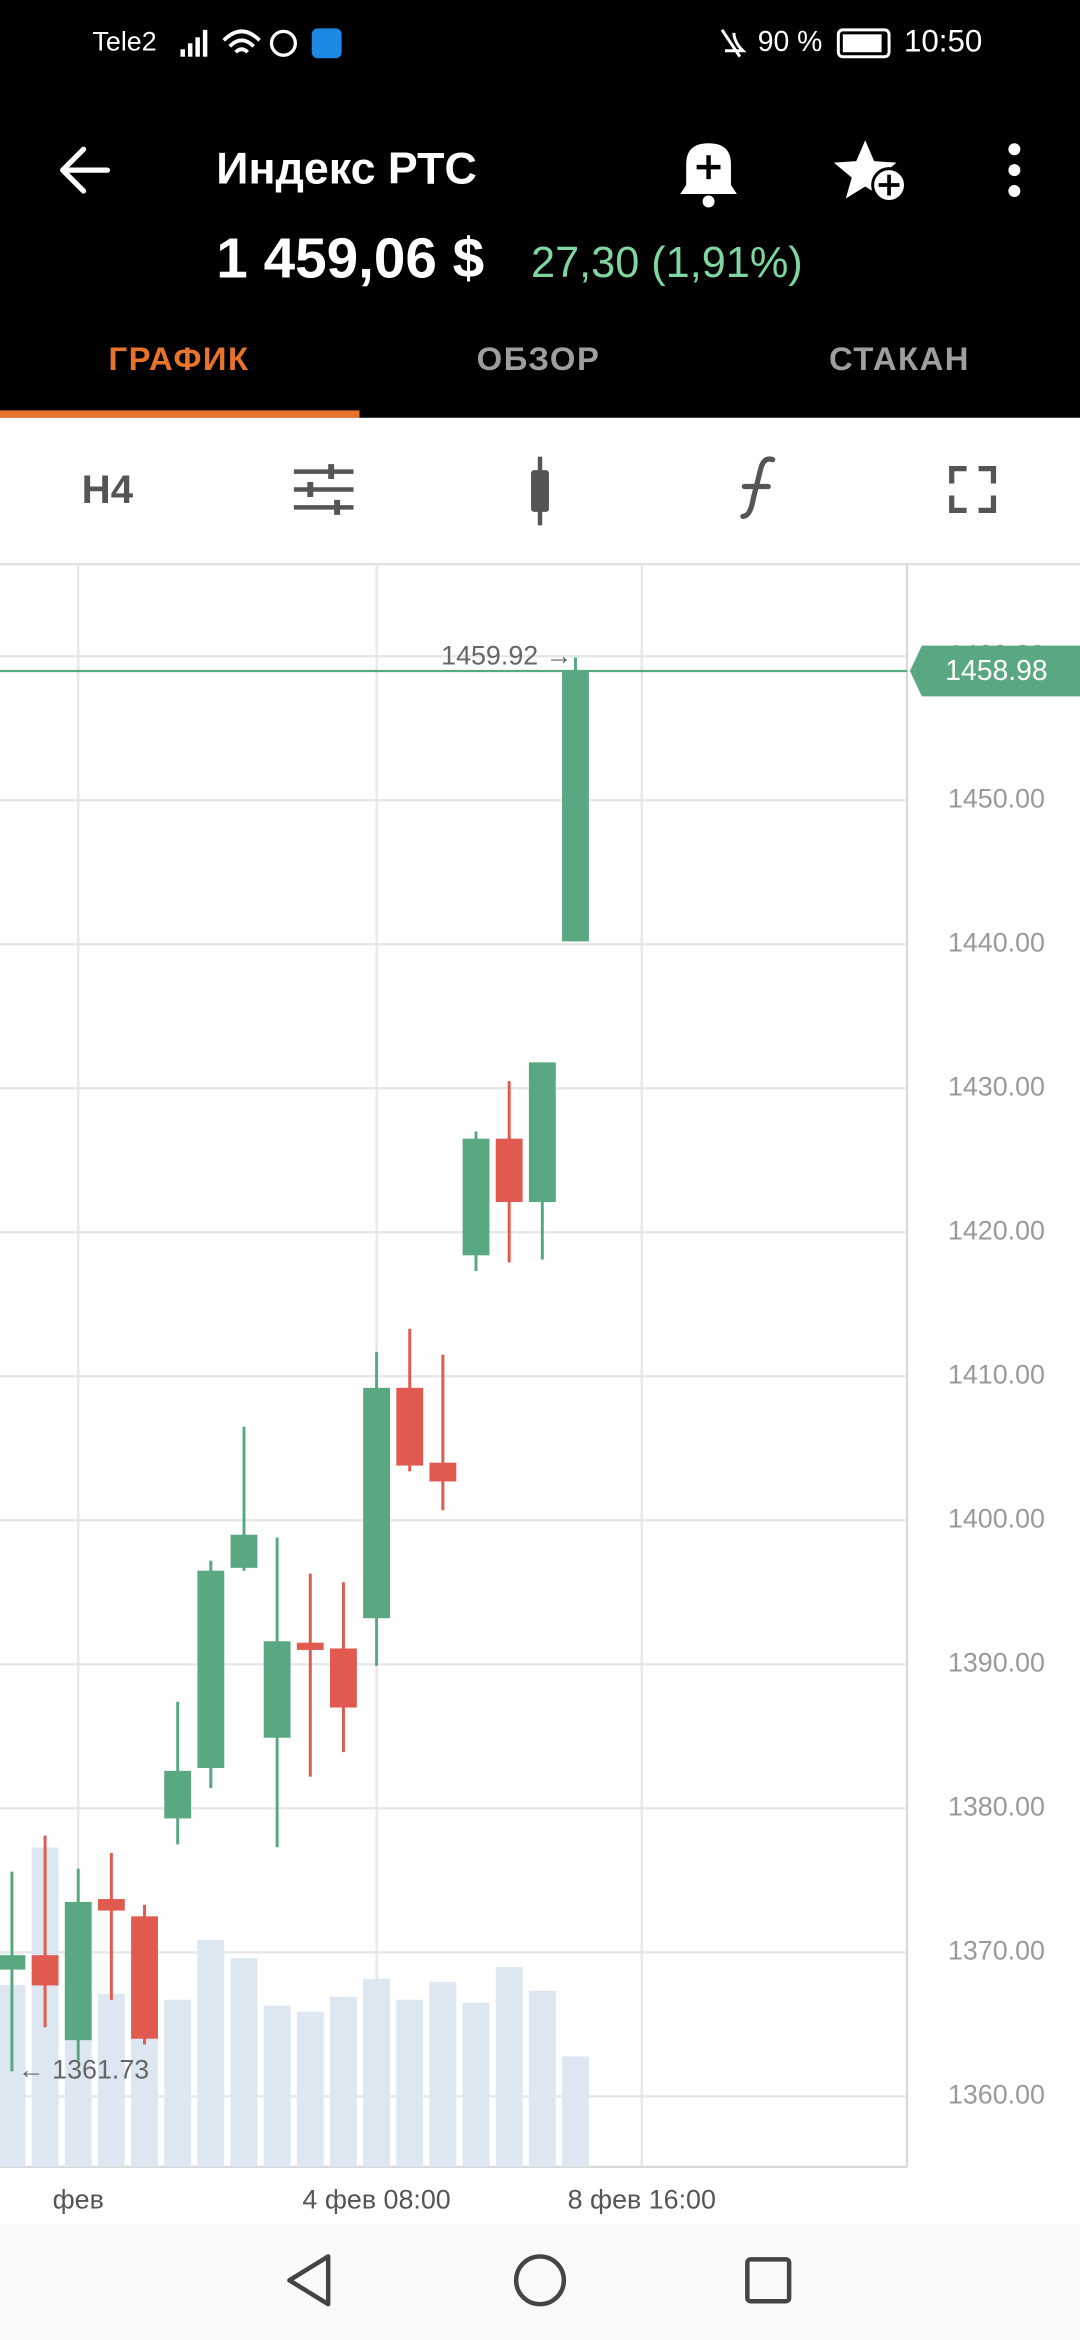 The width and height of the screenshot is (1080, 2340). I want to click on last-price-label: 1458.98, so click(996, 671).